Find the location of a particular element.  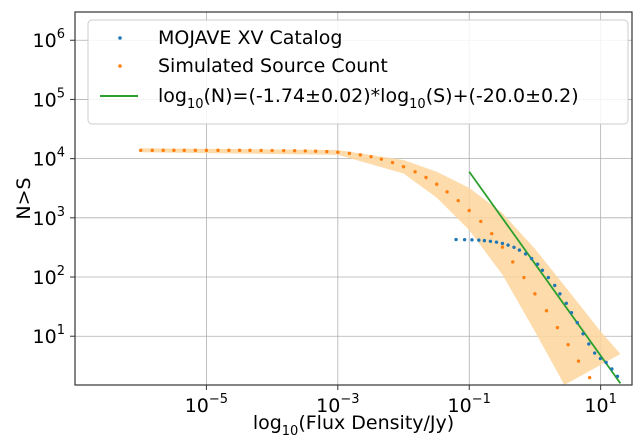

x-tick-label: 10⁻⁵ is located at coordinates (206, 404).